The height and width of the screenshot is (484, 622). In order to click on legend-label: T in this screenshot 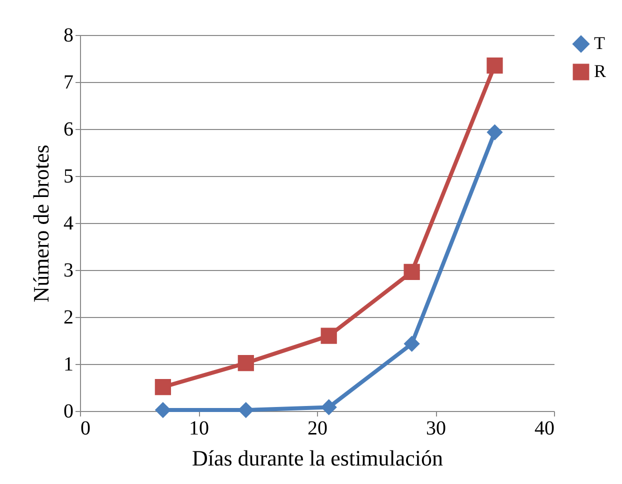, I will do `click(599, 43)`.